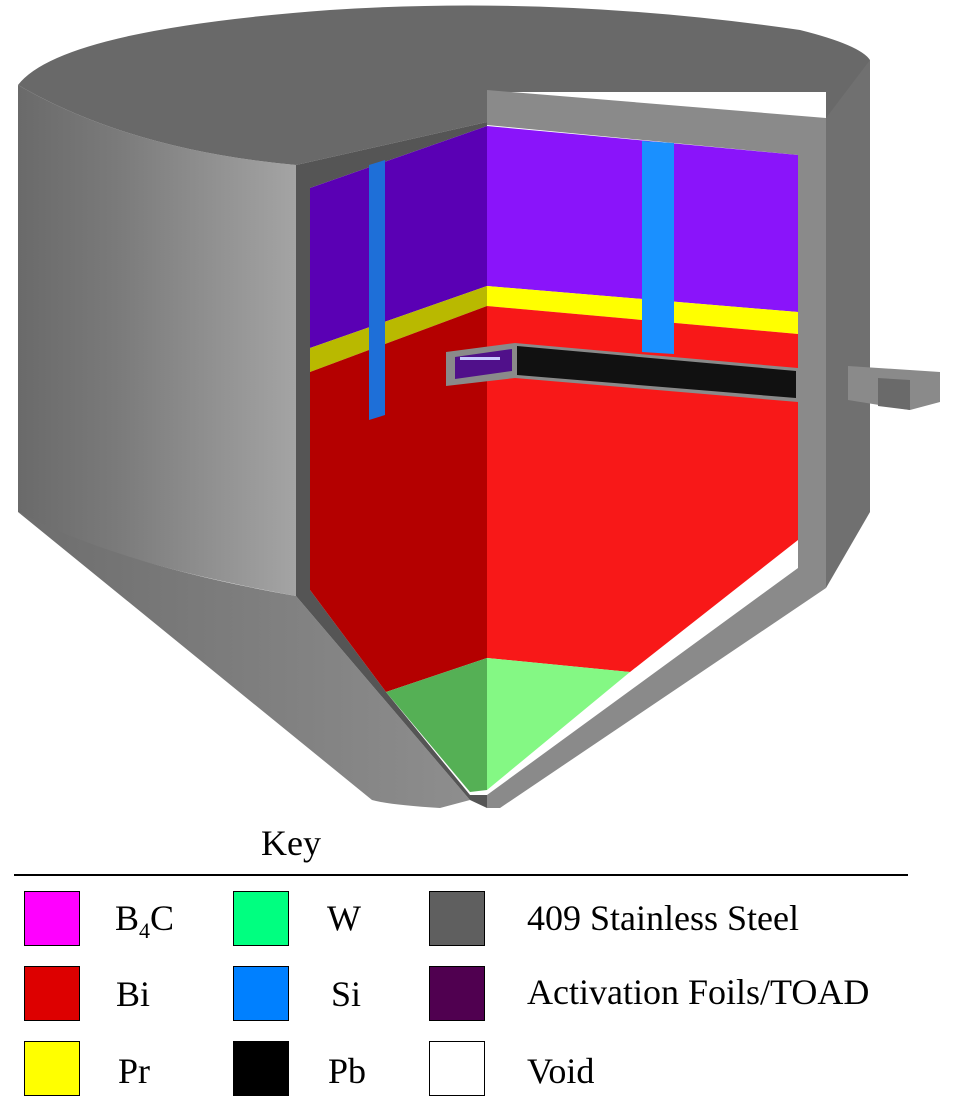 This screenshot has height=1105, width=957. What do you see at coordinates (162, 918) in the screenshot?
I see `label-b4c-end: C` at bounding box center [162, 918].